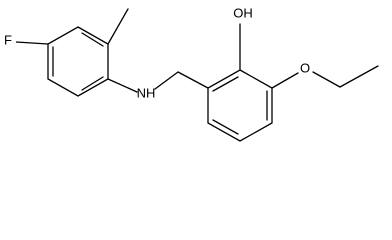  I want to click on atom-label: OH, so click(243, 12).